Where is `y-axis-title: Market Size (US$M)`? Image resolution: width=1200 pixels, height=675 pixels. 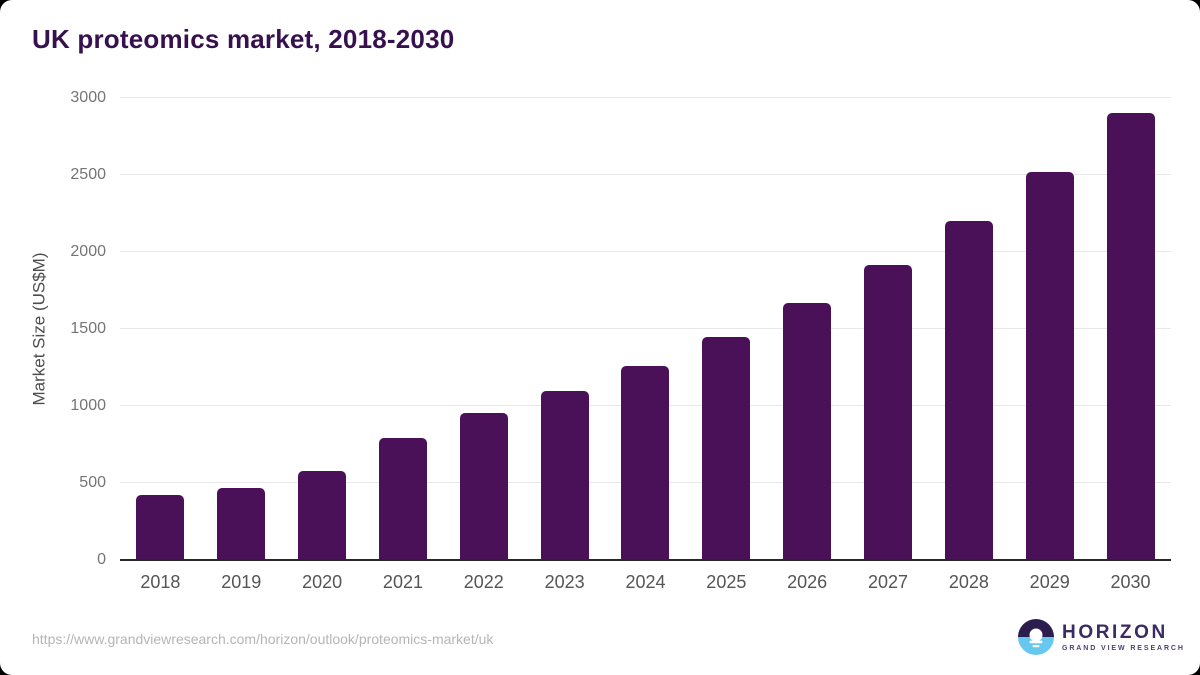
y-axis-title: Market Size (US$M) is located at coordinates (40, 329).